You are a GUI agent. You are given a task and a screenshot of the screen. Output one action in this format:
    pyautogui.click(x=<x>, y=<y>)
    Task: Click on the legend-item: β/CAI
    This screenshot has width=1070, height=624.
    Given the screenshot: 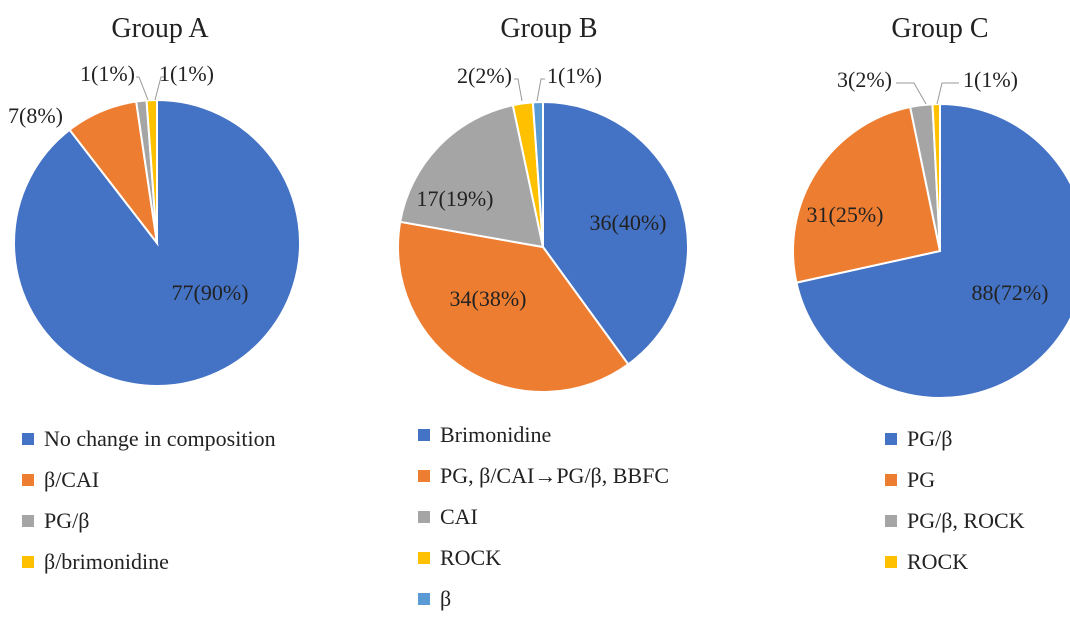 What is the action you would take?
    pyautogui.click(x=149, y=479)
    